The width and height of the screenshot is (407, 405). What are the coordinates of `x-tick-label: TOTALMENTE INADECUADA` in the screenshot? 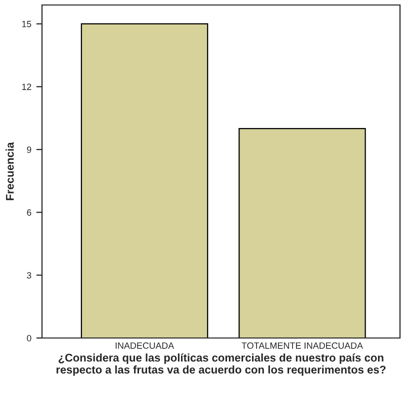 It's located at (302, 345).